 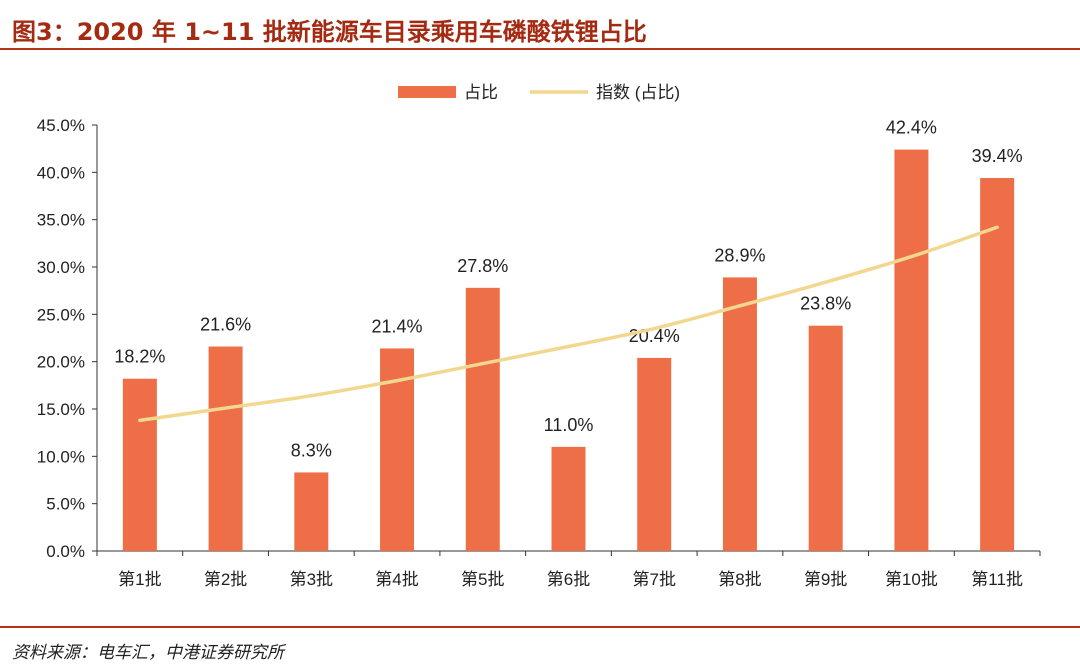 I want to click on data-label: 8.3%, so click(x=311, y=450).